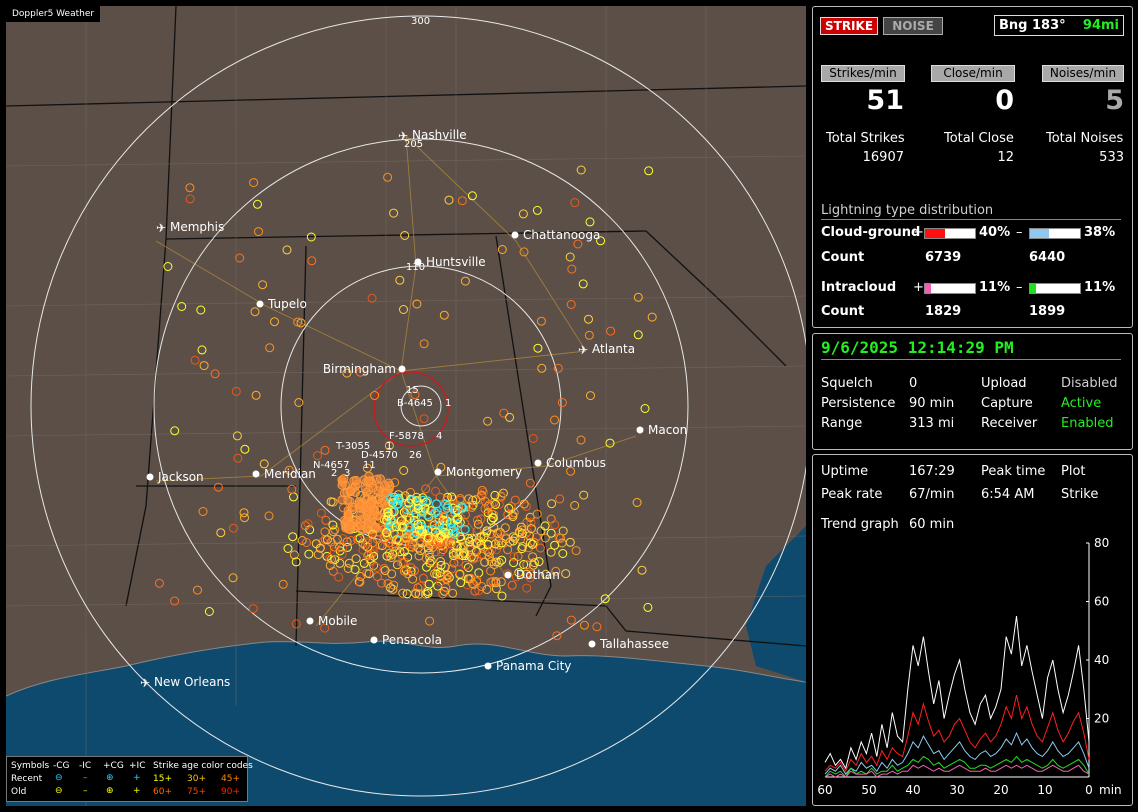 The height and width of the screenshot is (812, 1138). Describe the element at coordinates (406, 436) in the screenshot. I see `storm-cell-label: F-5878` at that location.